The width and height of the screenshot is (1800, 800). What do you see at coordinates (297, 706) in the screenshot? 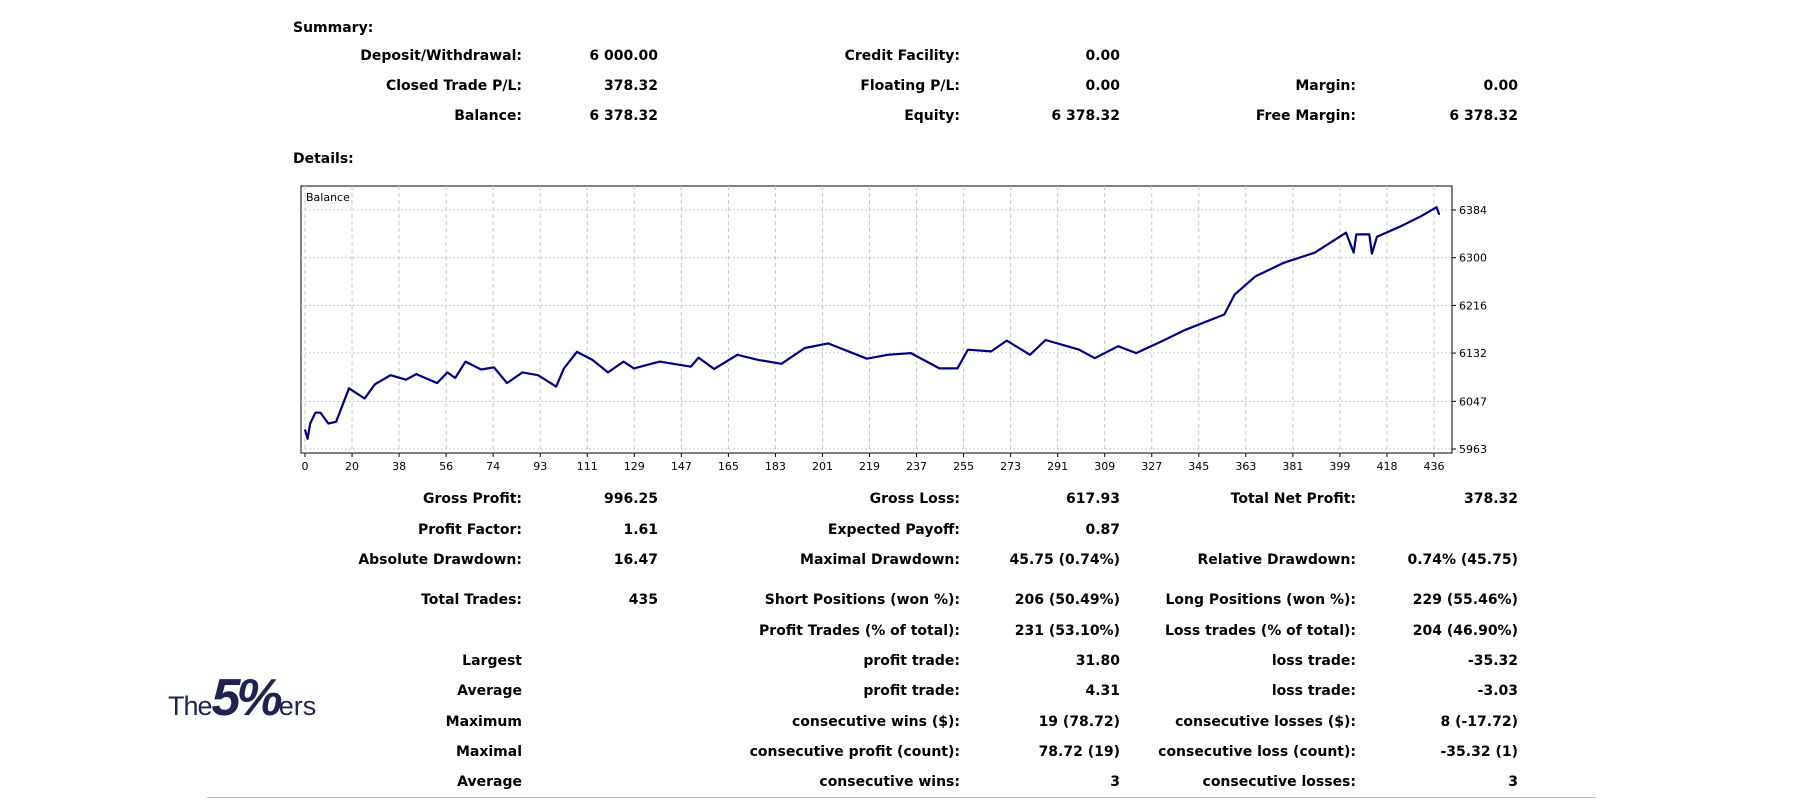
I see `logo-text-ers: ers` at bounding box center [297, 706].